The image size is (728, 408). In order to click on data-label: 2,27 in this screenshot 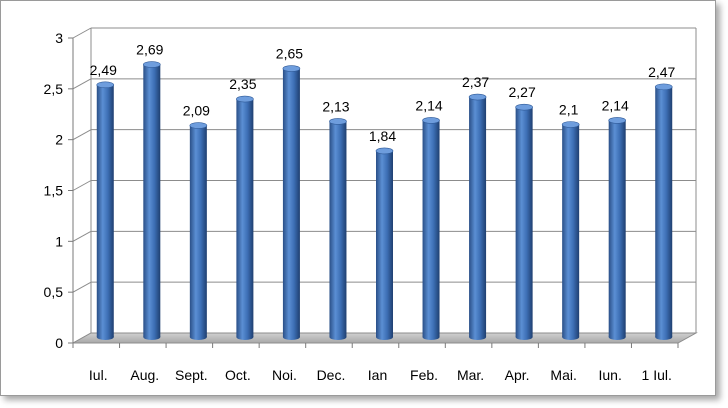, I will do `click(521, 92)`.